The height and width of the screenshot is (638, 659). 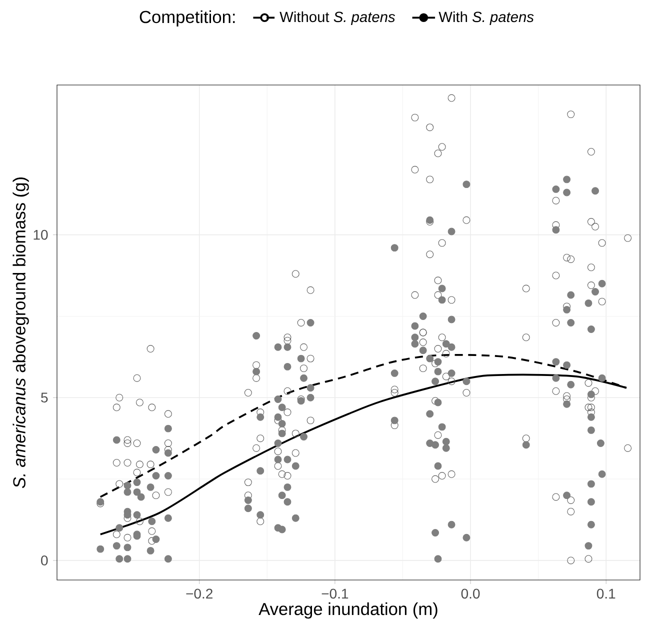 What do you see at coordinates (187, 18) in the screenshot?
I see `legend-title: Competition:` at bounding box center [187, 18].